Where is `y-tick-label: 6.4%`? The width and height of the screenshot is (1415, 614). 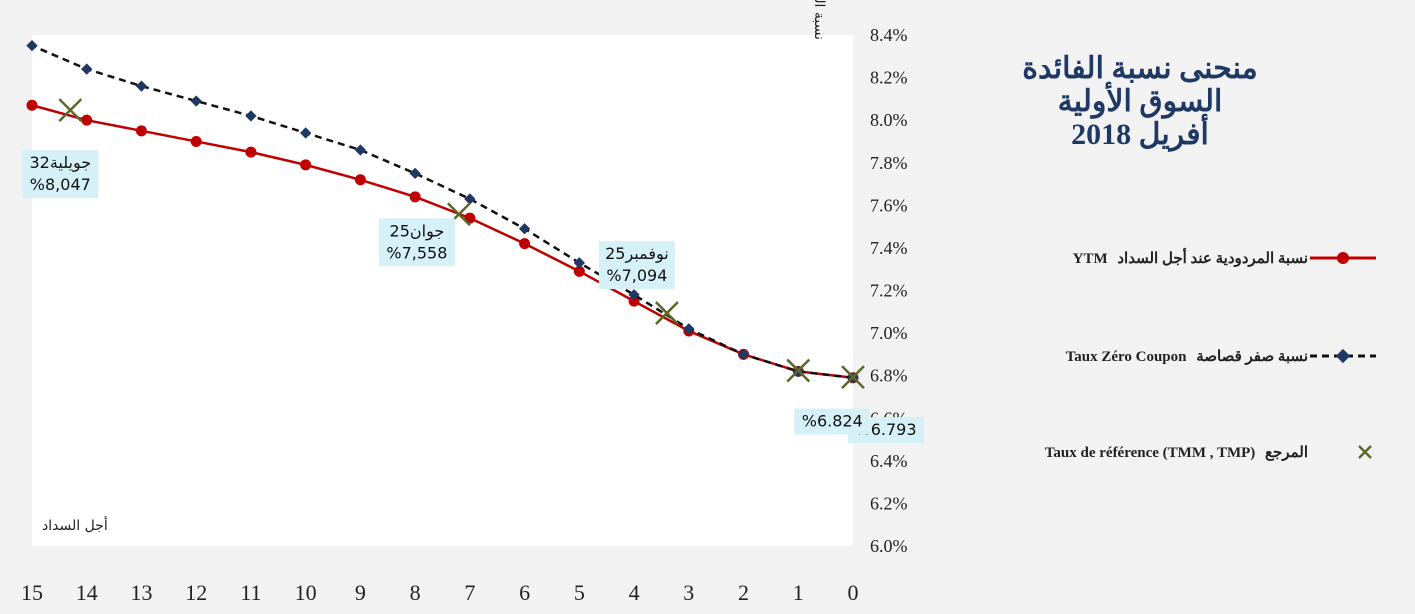
y-tick-label: 6.4% is located at coordinates (889, 461).